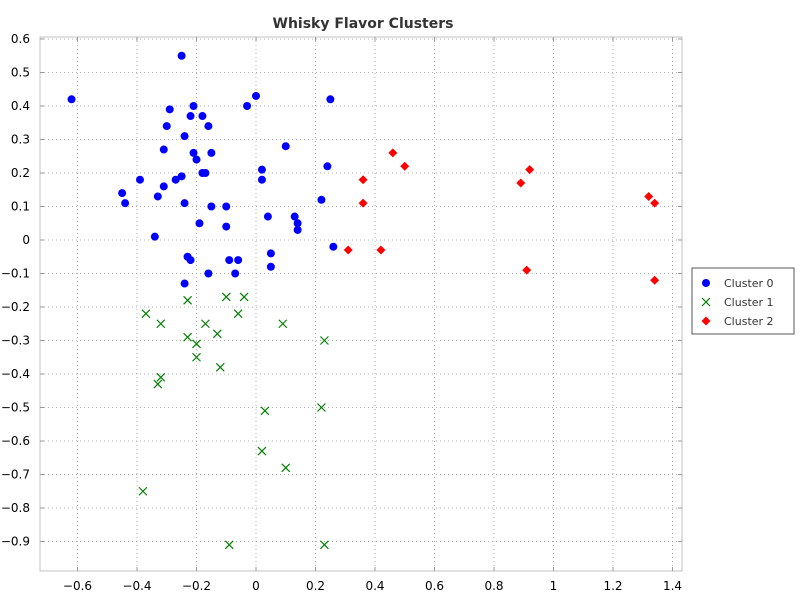 Image resolution: width=800 pixels, height=600 pixels. I want to click on y-tick-label: 0.5, so click(20, 73).